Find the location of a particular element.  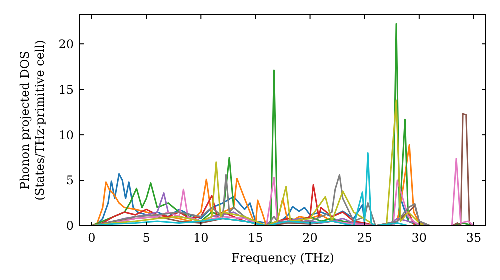

x-axis-title: Frequency (THz) is located at coordinates (283, 258).